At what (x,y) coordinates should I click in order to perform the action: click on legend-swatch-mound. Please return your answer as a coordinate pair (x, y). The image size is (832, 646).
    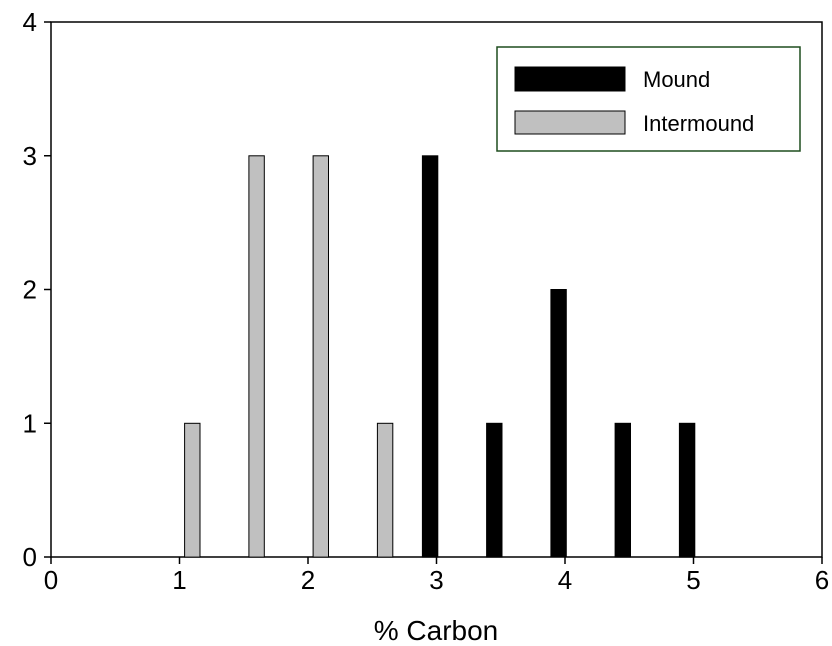
    Looking at the image, I should click on (570, 79).